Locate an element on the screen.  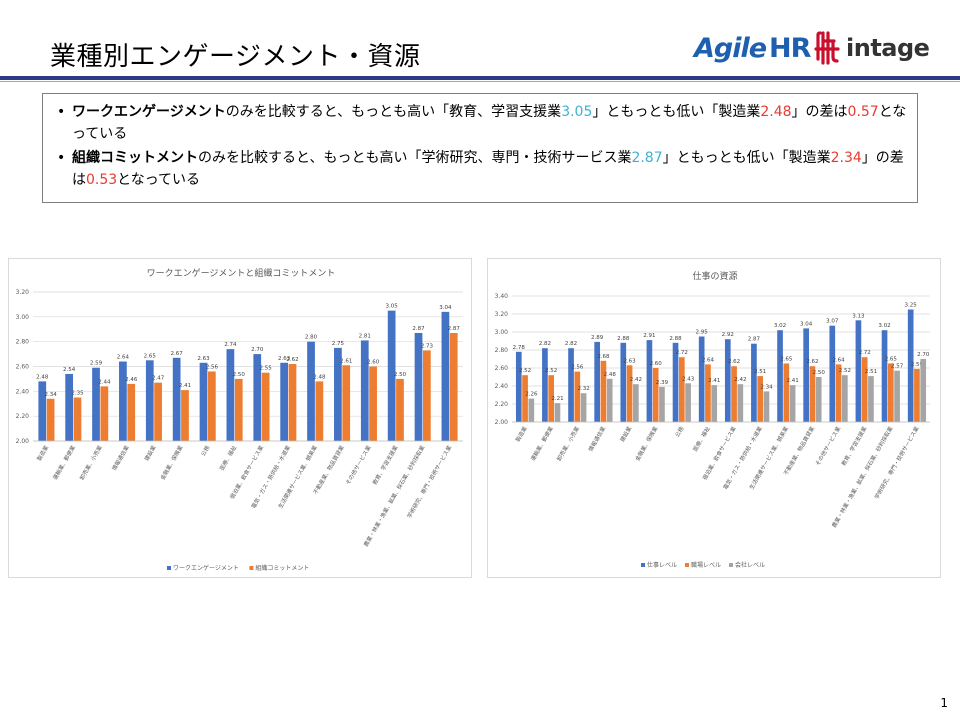
data-label: 3.07 is located at coordinates (832, 322).